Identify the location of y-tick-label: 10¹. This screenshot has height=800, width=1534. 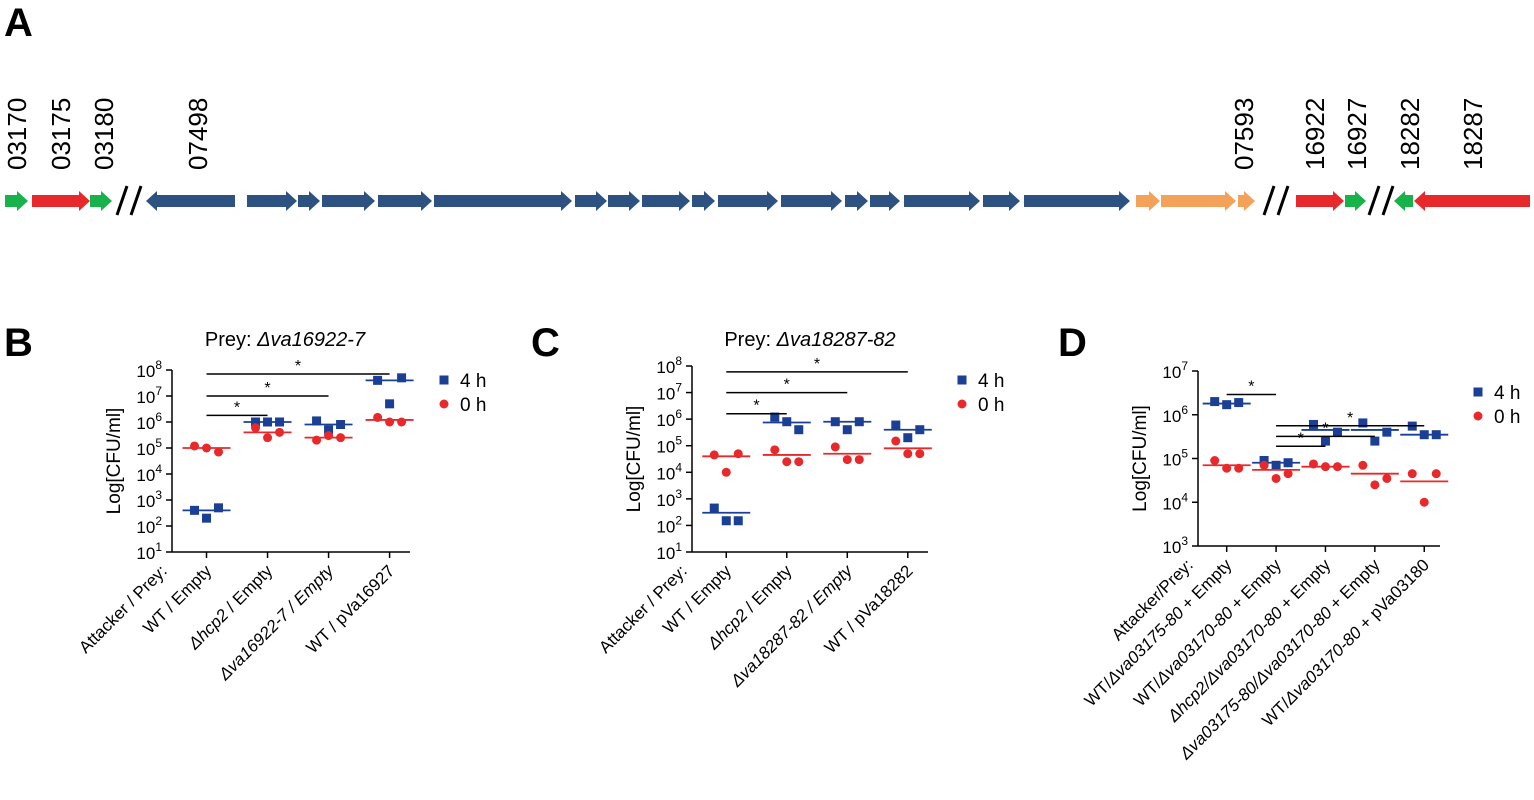
(669, 551).